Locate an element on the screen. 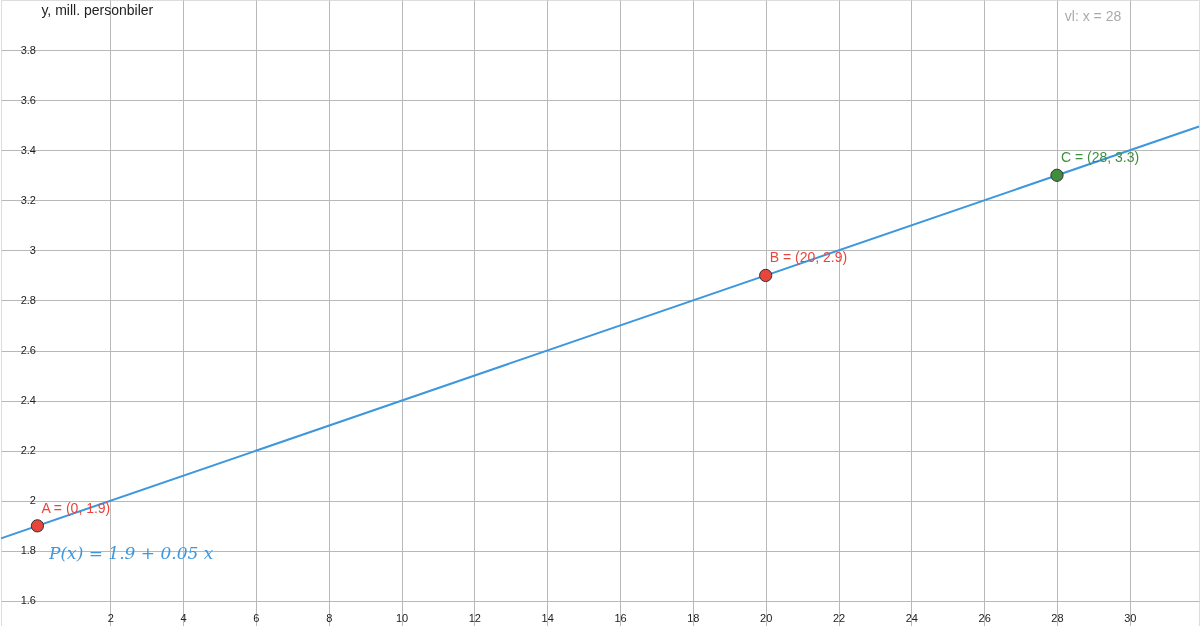 The image size is (1200, 626). y-tick-label: 3 is located at coordinates (32, 249).